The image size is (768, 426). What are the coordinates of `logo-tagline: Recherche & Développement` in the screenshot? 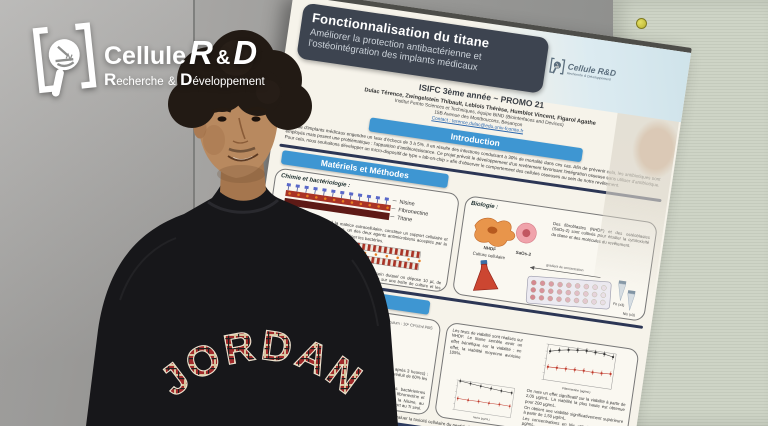 It's located at (184, 79).